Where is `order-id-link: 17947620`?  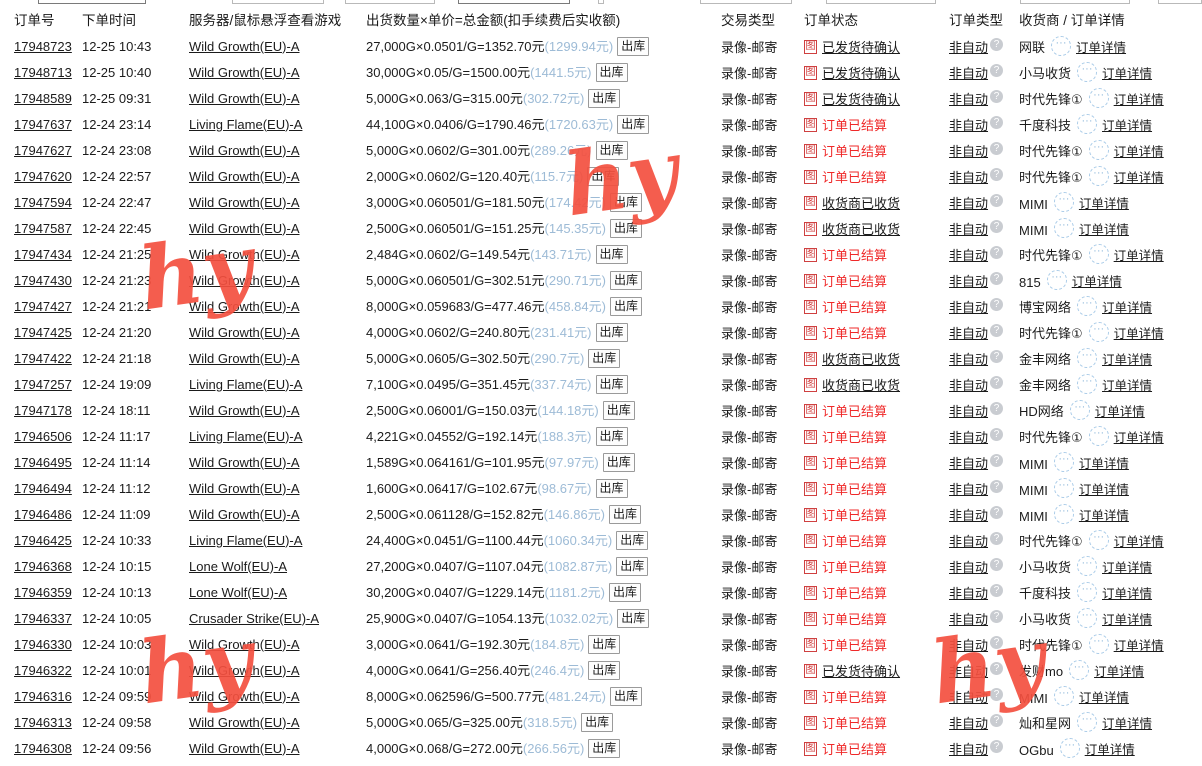
order-id-link: 17947620 is located at coordinates (43, 176).